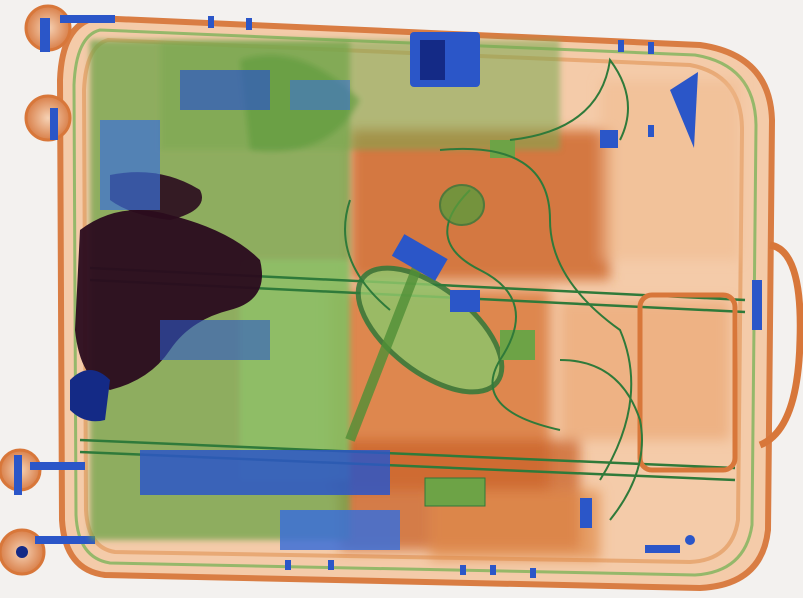 This screenshot has width=803, height=598. What do you see at coordinates (479, 323) in the screenshot?
I see `circuit-board` at bounding box center [479, 323].